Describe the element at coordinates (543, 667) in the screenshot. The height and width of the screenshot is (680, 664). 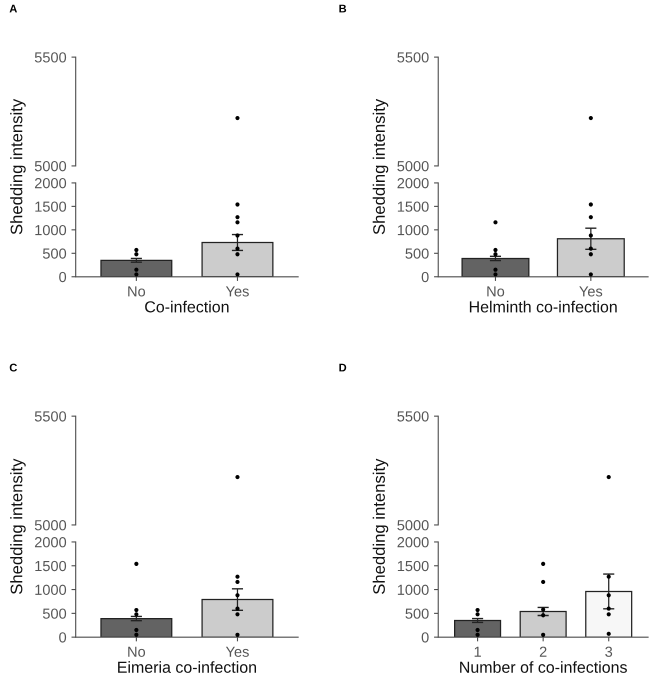
I see `x-axis-title: Number of co-infections` at that location.